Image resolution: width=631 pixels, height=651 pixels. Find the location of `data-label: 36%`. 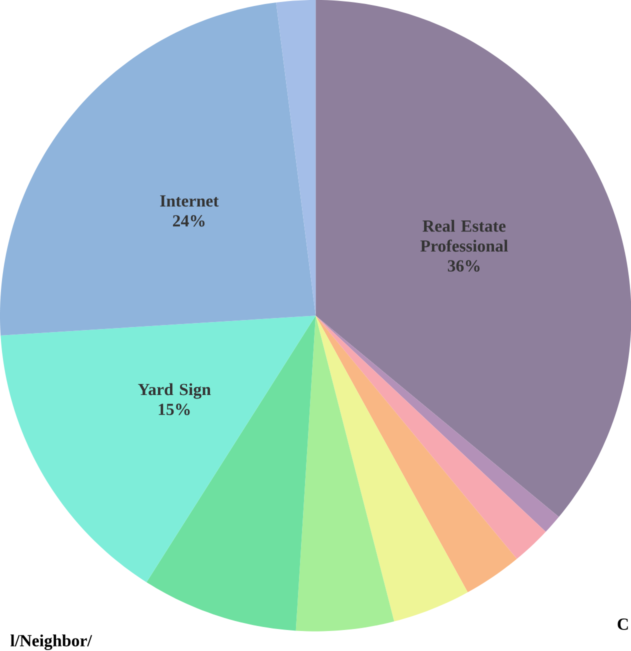

data-label: 36% is located at coordinates (464, 266).